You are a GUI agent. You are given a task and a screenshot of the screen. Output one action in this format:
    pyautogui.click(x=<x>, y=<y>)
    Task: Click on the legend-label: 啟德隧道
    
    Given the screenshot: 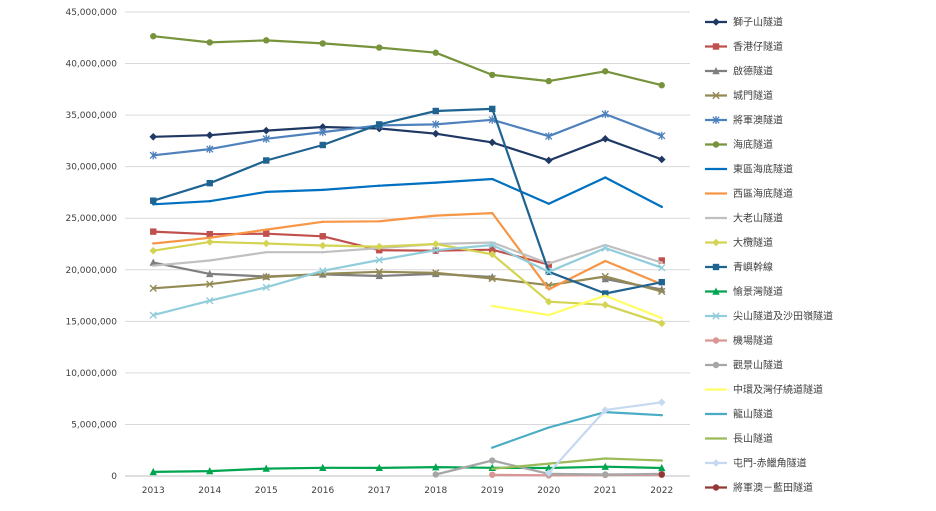 What is the action you would take?
    pyautogui.click(x=753, y=71)
    